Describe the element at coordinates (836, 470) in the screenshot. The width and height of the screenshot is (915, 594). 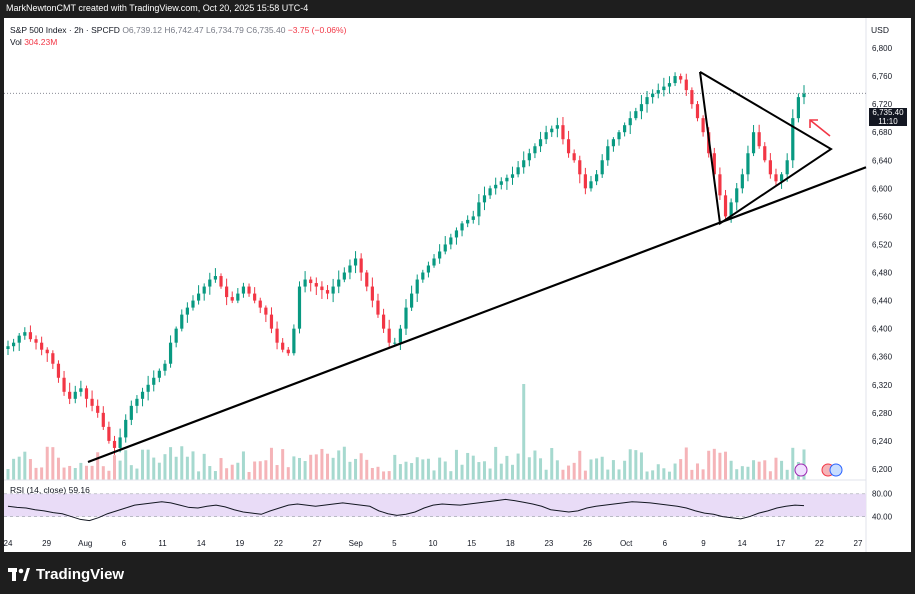
I see `economic-event-icon` at that location.